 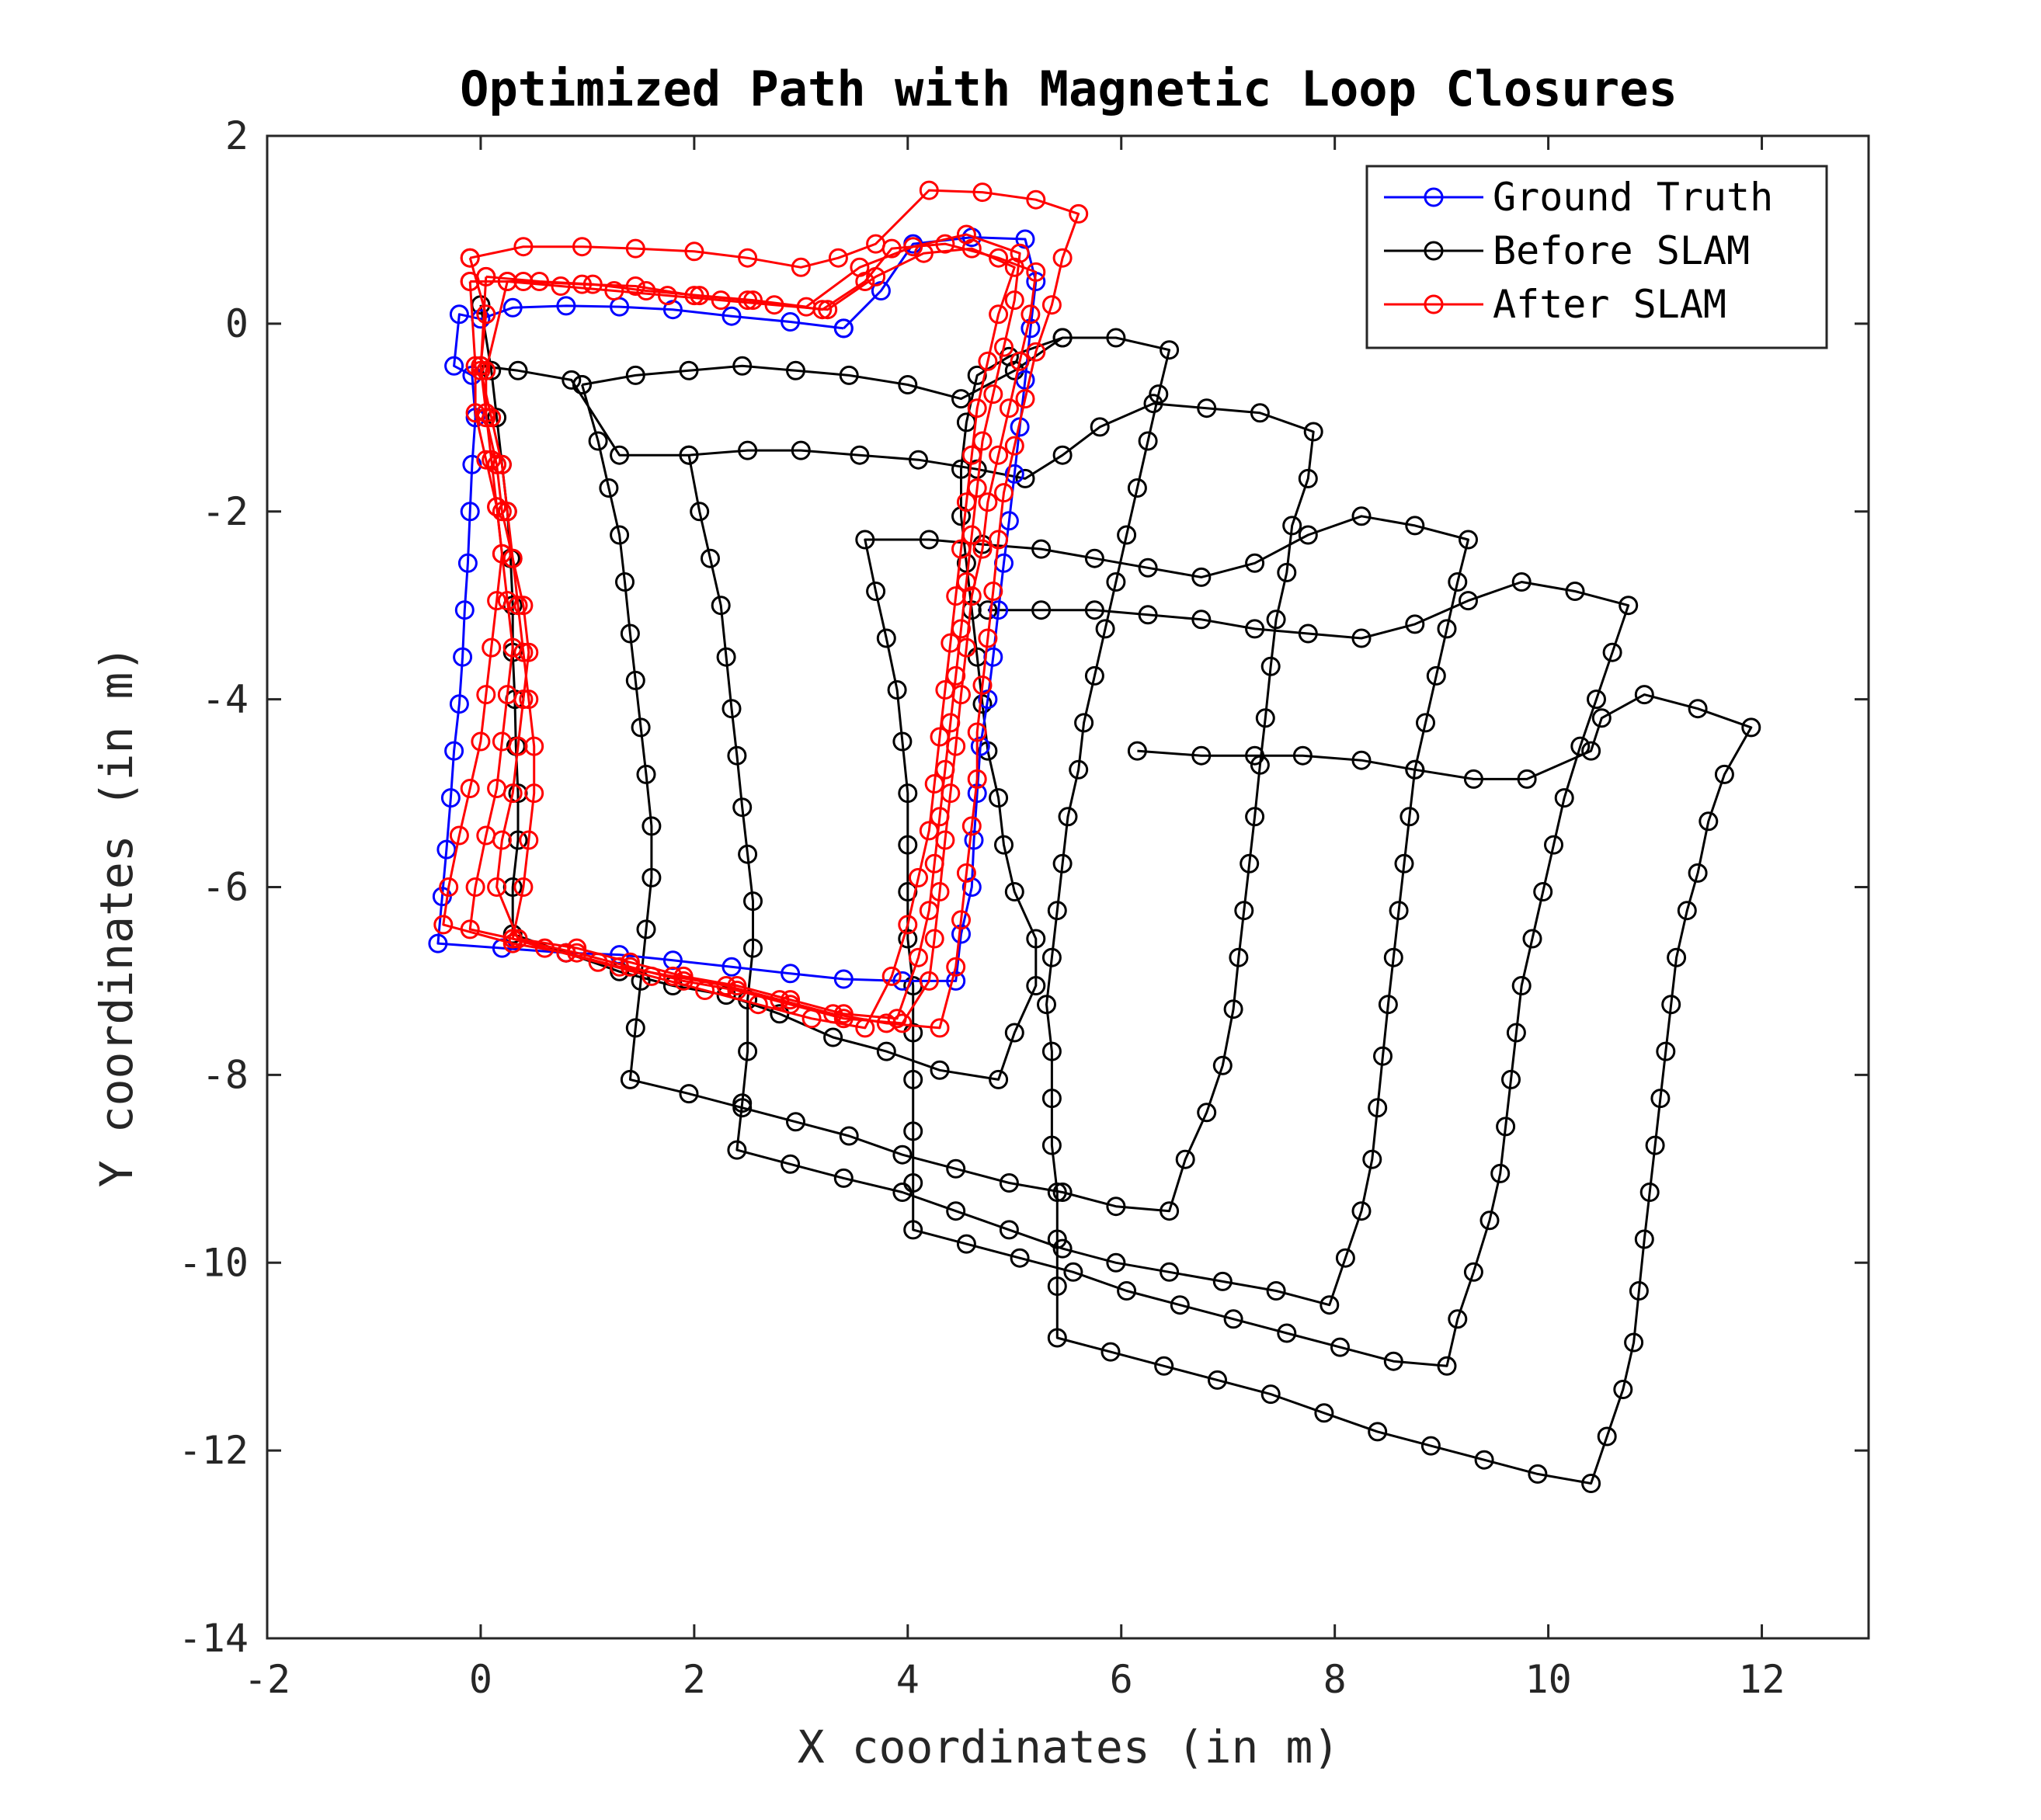 I want to click on y-tick-label: 0, so click(x=237, y=323).